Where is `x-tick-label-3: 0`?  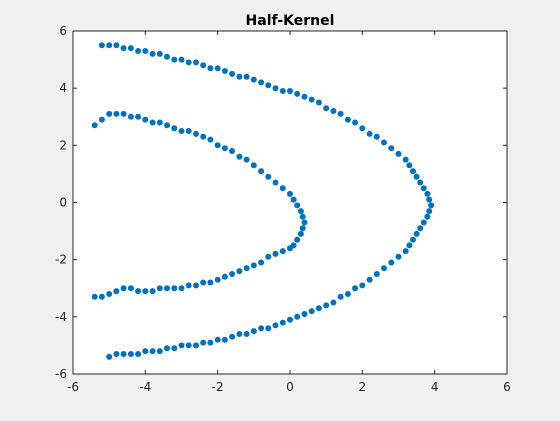
x-tick-label-3: 0 is located at coordinates (290, 387).